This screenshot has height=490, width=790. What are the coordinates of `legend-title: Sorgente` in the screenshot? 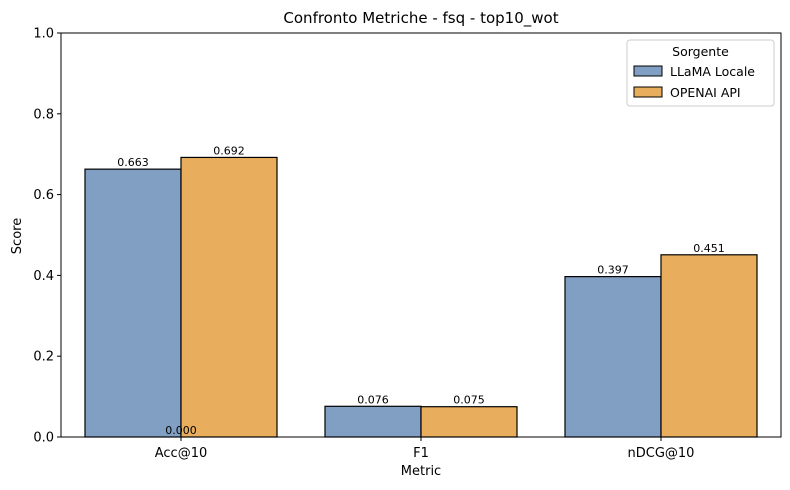 It's located at (700, 51).